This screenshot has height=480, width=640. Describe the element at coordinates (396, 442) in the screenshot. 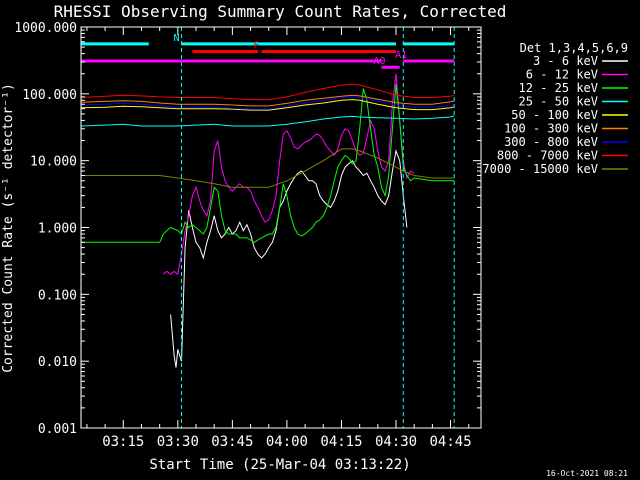

I see `x-tick-label: 04:30` at that location.